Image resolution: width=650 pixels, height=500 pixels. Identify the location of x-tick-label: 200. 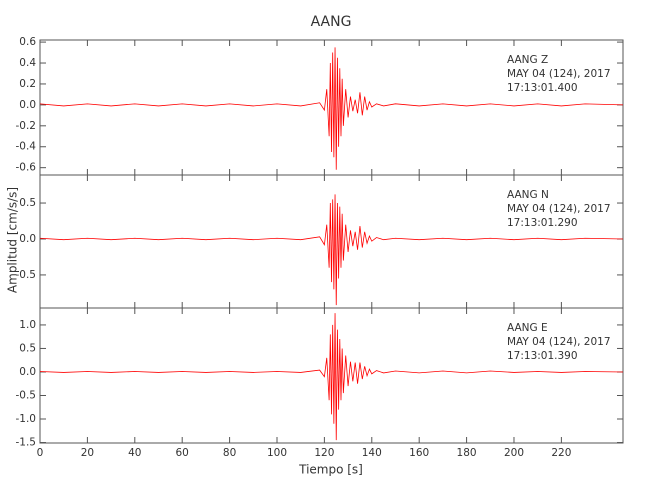
(514, 453).